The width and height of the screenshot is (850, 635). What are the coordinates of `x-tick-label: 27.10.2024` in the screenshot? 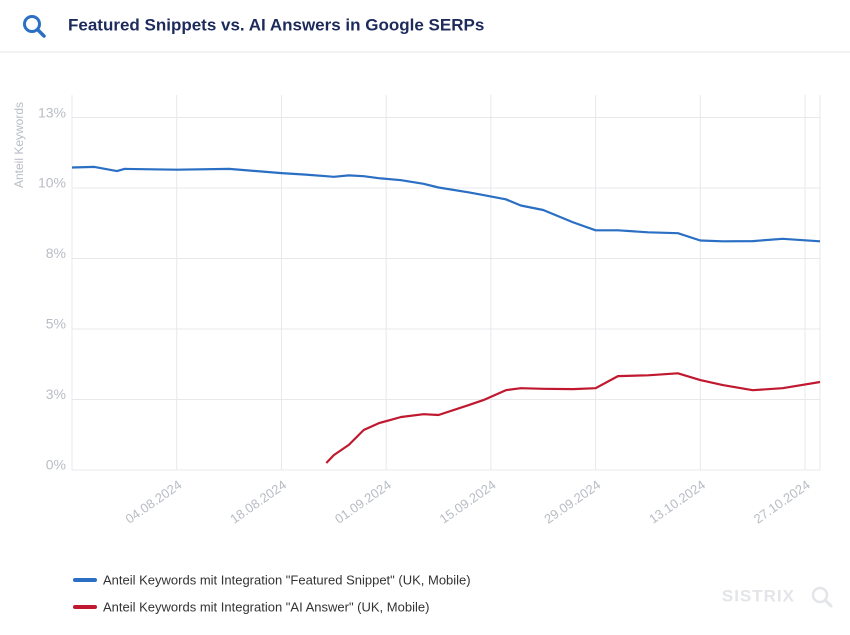 It's located at (782, 502).